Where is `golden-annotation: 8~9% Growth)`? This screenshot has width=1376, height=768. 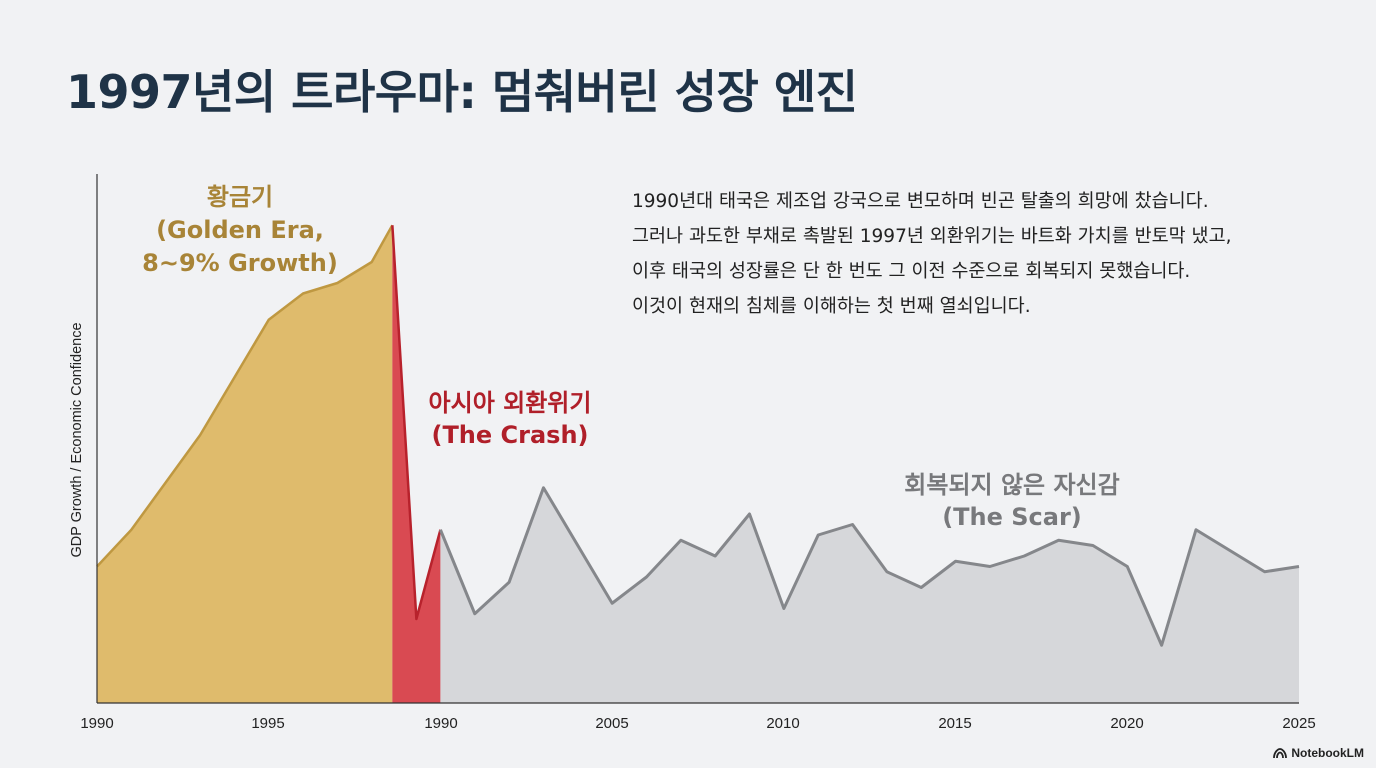
golden-annotation: 8~9% Growth) is located at coordinates (240, 263).